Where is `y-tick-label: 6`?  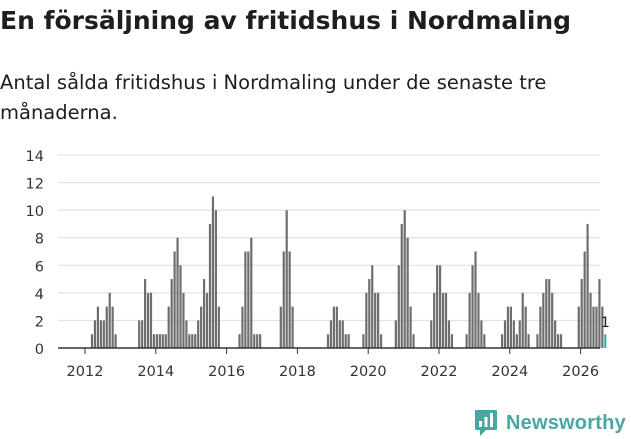
y-tick-label: 6 is located at coordinates (39, 267).